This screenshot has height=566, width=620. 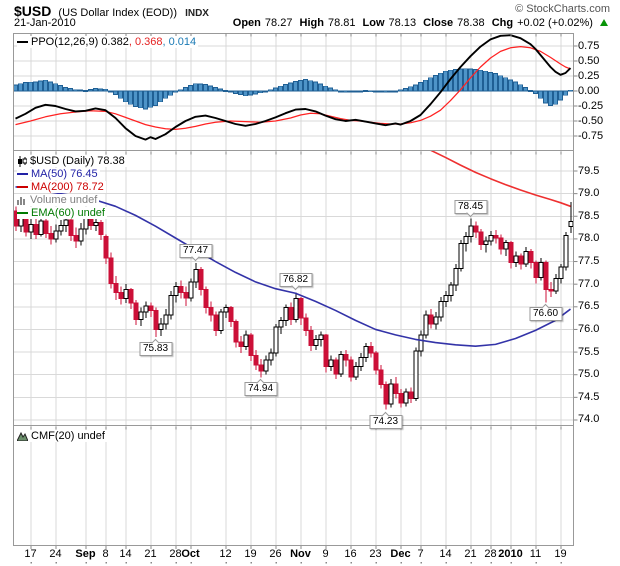 I want to click on ma50-swatch-icon, so click(x=22, y=174).